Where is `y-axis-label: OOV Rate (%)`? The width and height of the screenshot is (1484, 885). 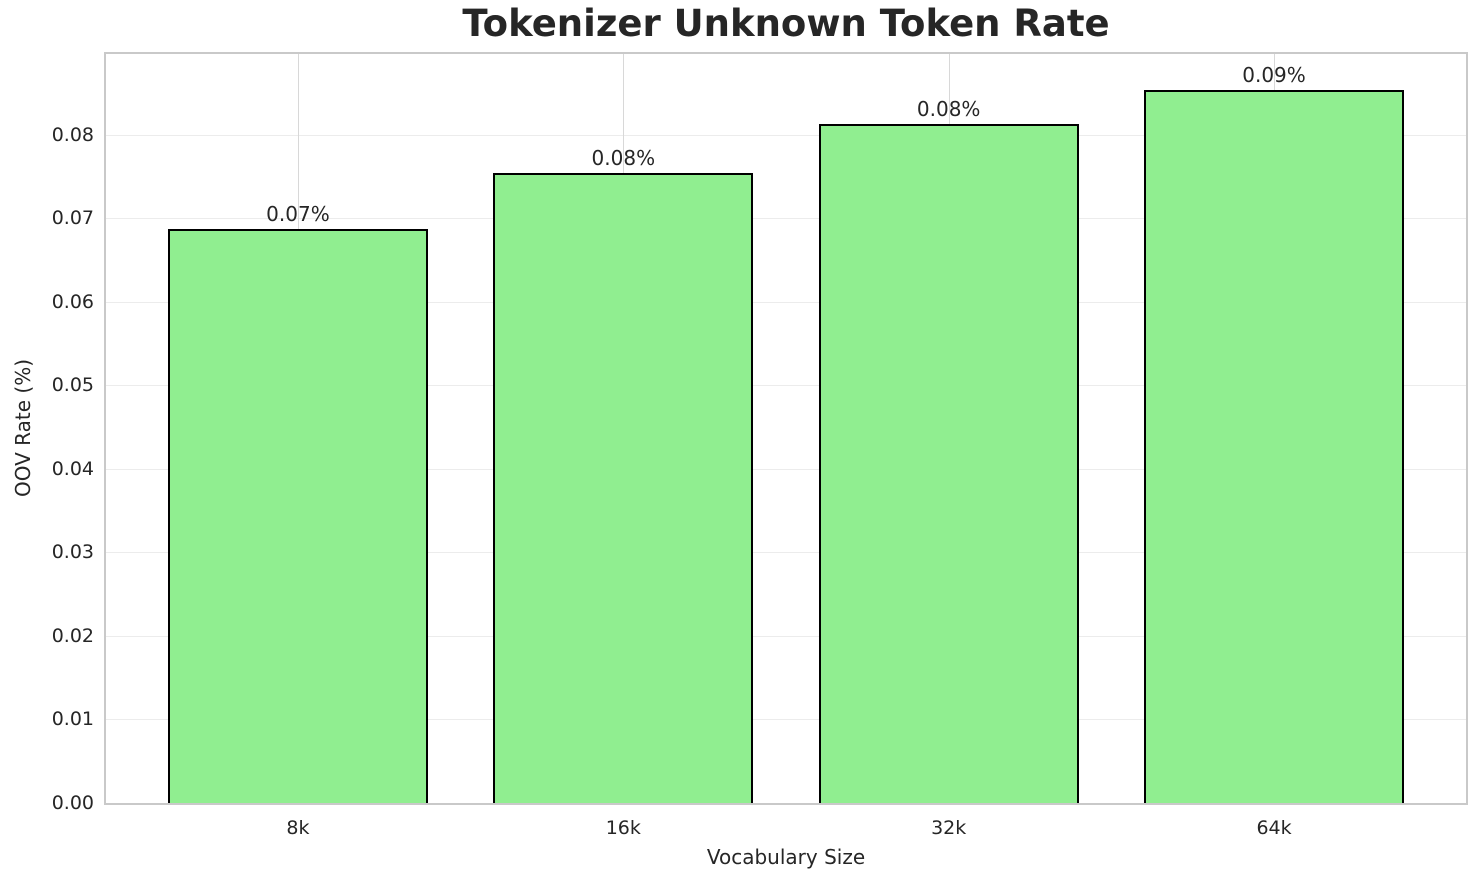
y-axis-label: OOV Rate (%) is located at coordinates (23, 428).